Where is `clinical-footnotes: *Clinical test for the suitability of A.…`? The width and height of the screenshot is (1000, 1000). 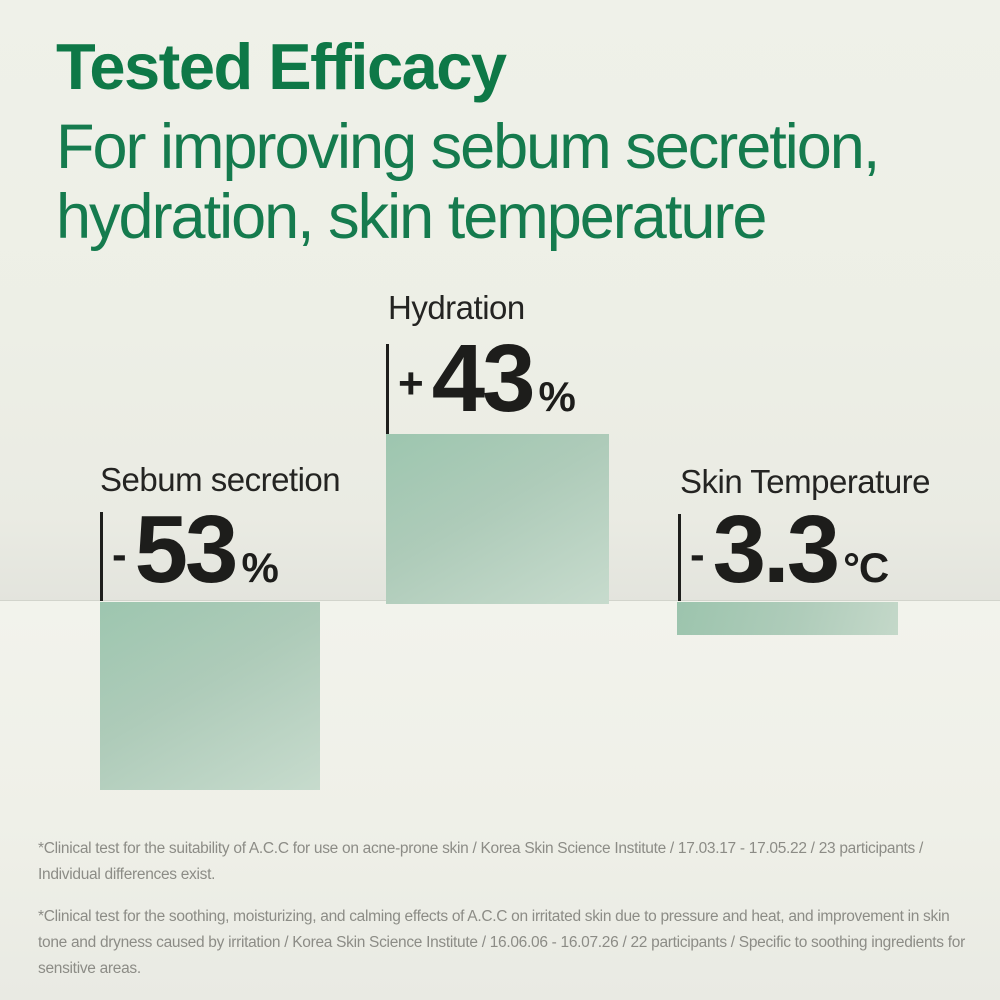
clinical-footnotes: *Clinical test for the suitability of A.… is located at coordinates (507, 909).